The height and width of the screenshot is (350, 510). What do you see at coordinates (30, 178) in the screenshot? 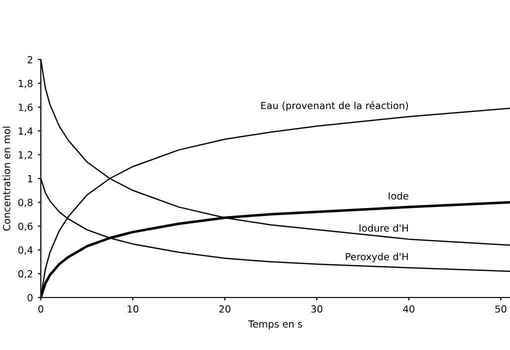
I see `y-tick-label: 1` at bounding box center [30, 178].